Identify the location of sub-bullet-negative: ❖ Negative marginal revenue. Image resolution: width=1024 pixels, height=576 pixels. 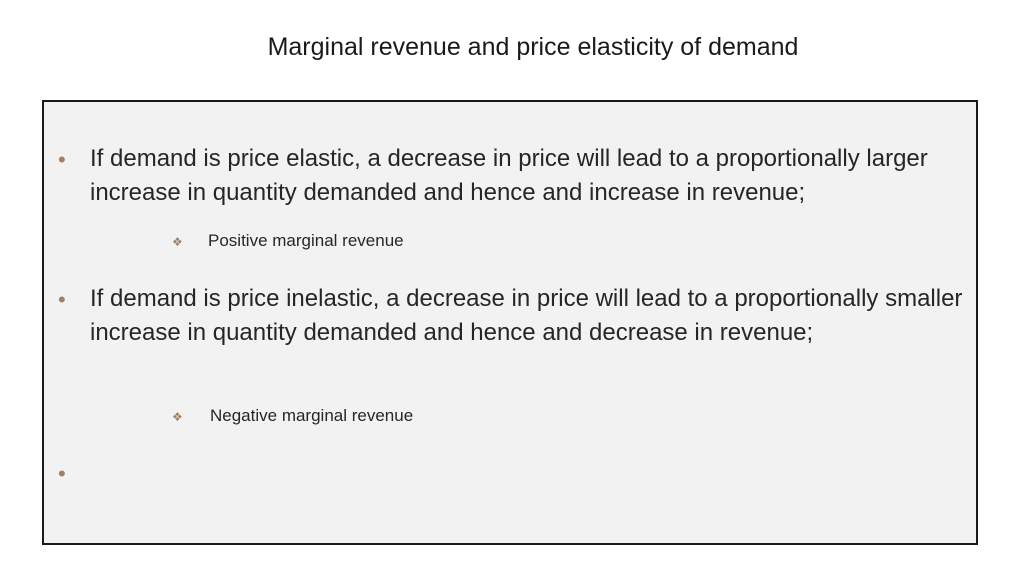
(472, 417).